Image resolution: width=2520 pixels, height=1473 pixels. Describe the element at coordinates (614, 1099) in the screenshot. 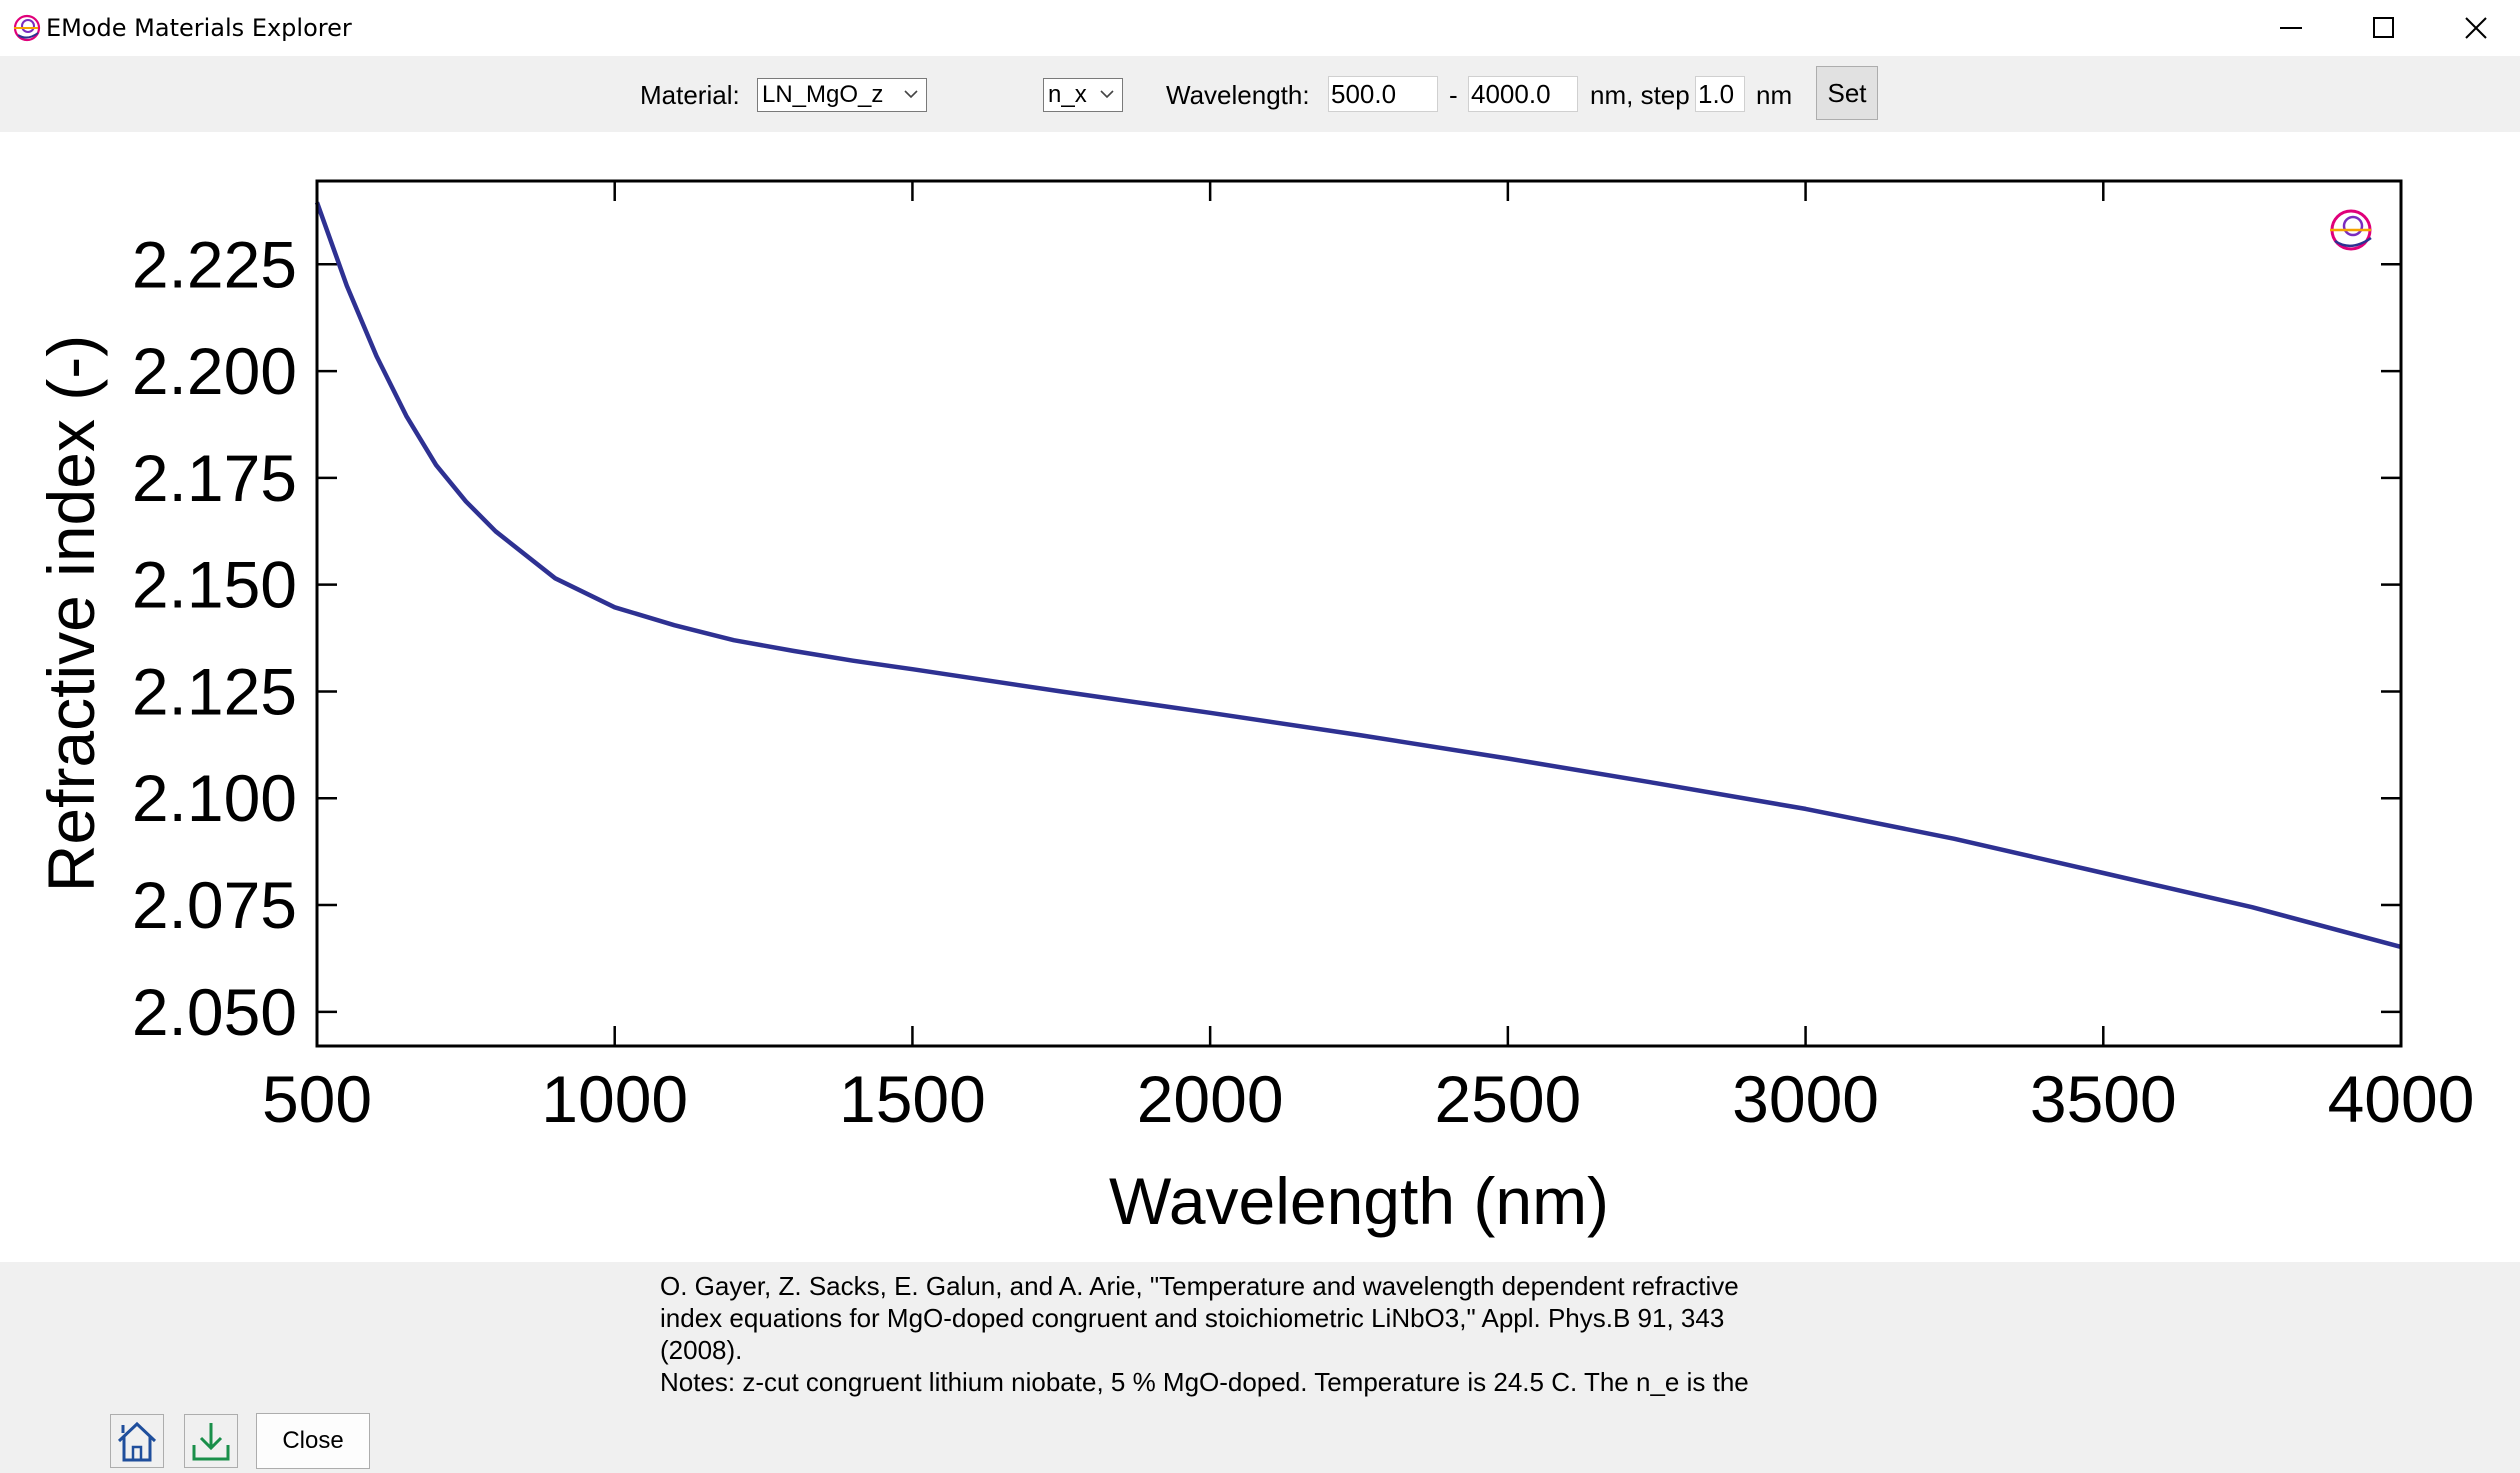

I see `x-tick-label: 1000` at that location.